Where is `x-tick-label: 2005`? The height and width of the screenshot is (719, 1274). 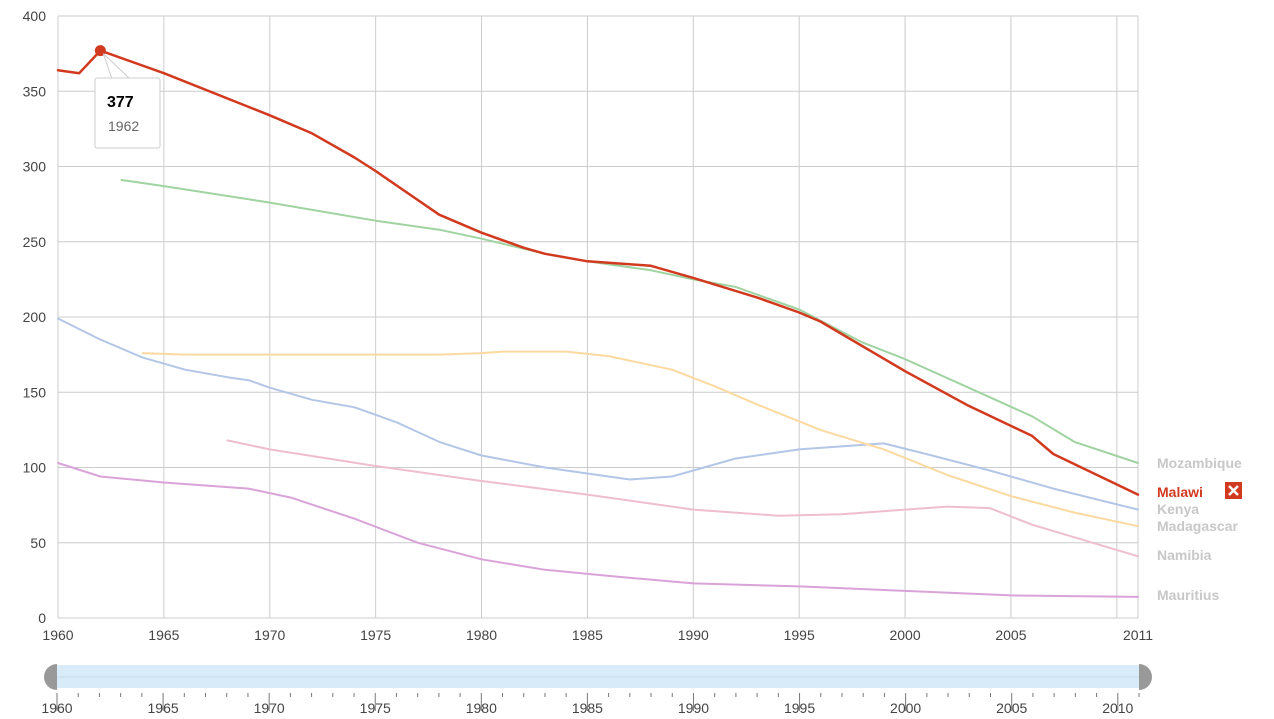 x-tick-label: 2005 is located at coordinates (1010, 635).